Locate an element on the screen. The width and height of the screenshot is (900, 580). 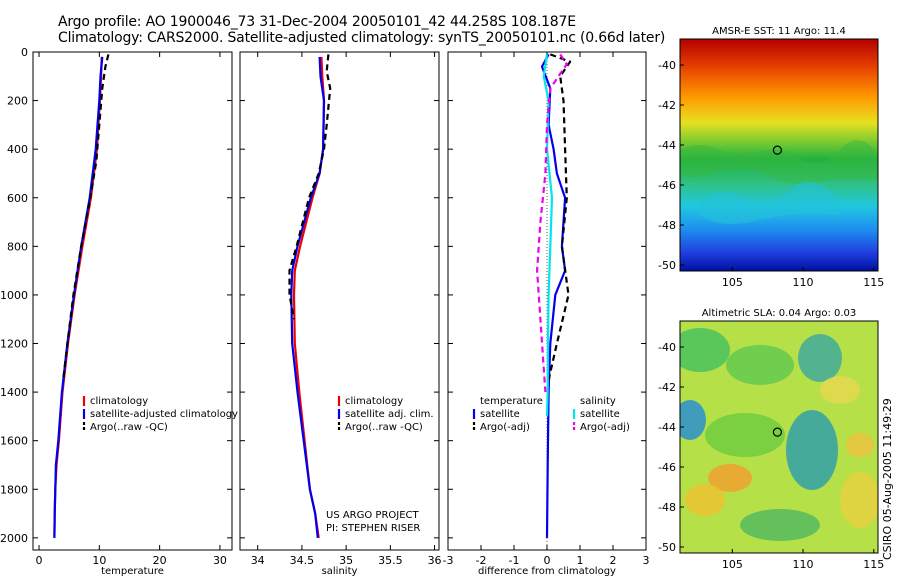
altimetric-sla-xtick-label: 115 is located at coordinates (873, 564).